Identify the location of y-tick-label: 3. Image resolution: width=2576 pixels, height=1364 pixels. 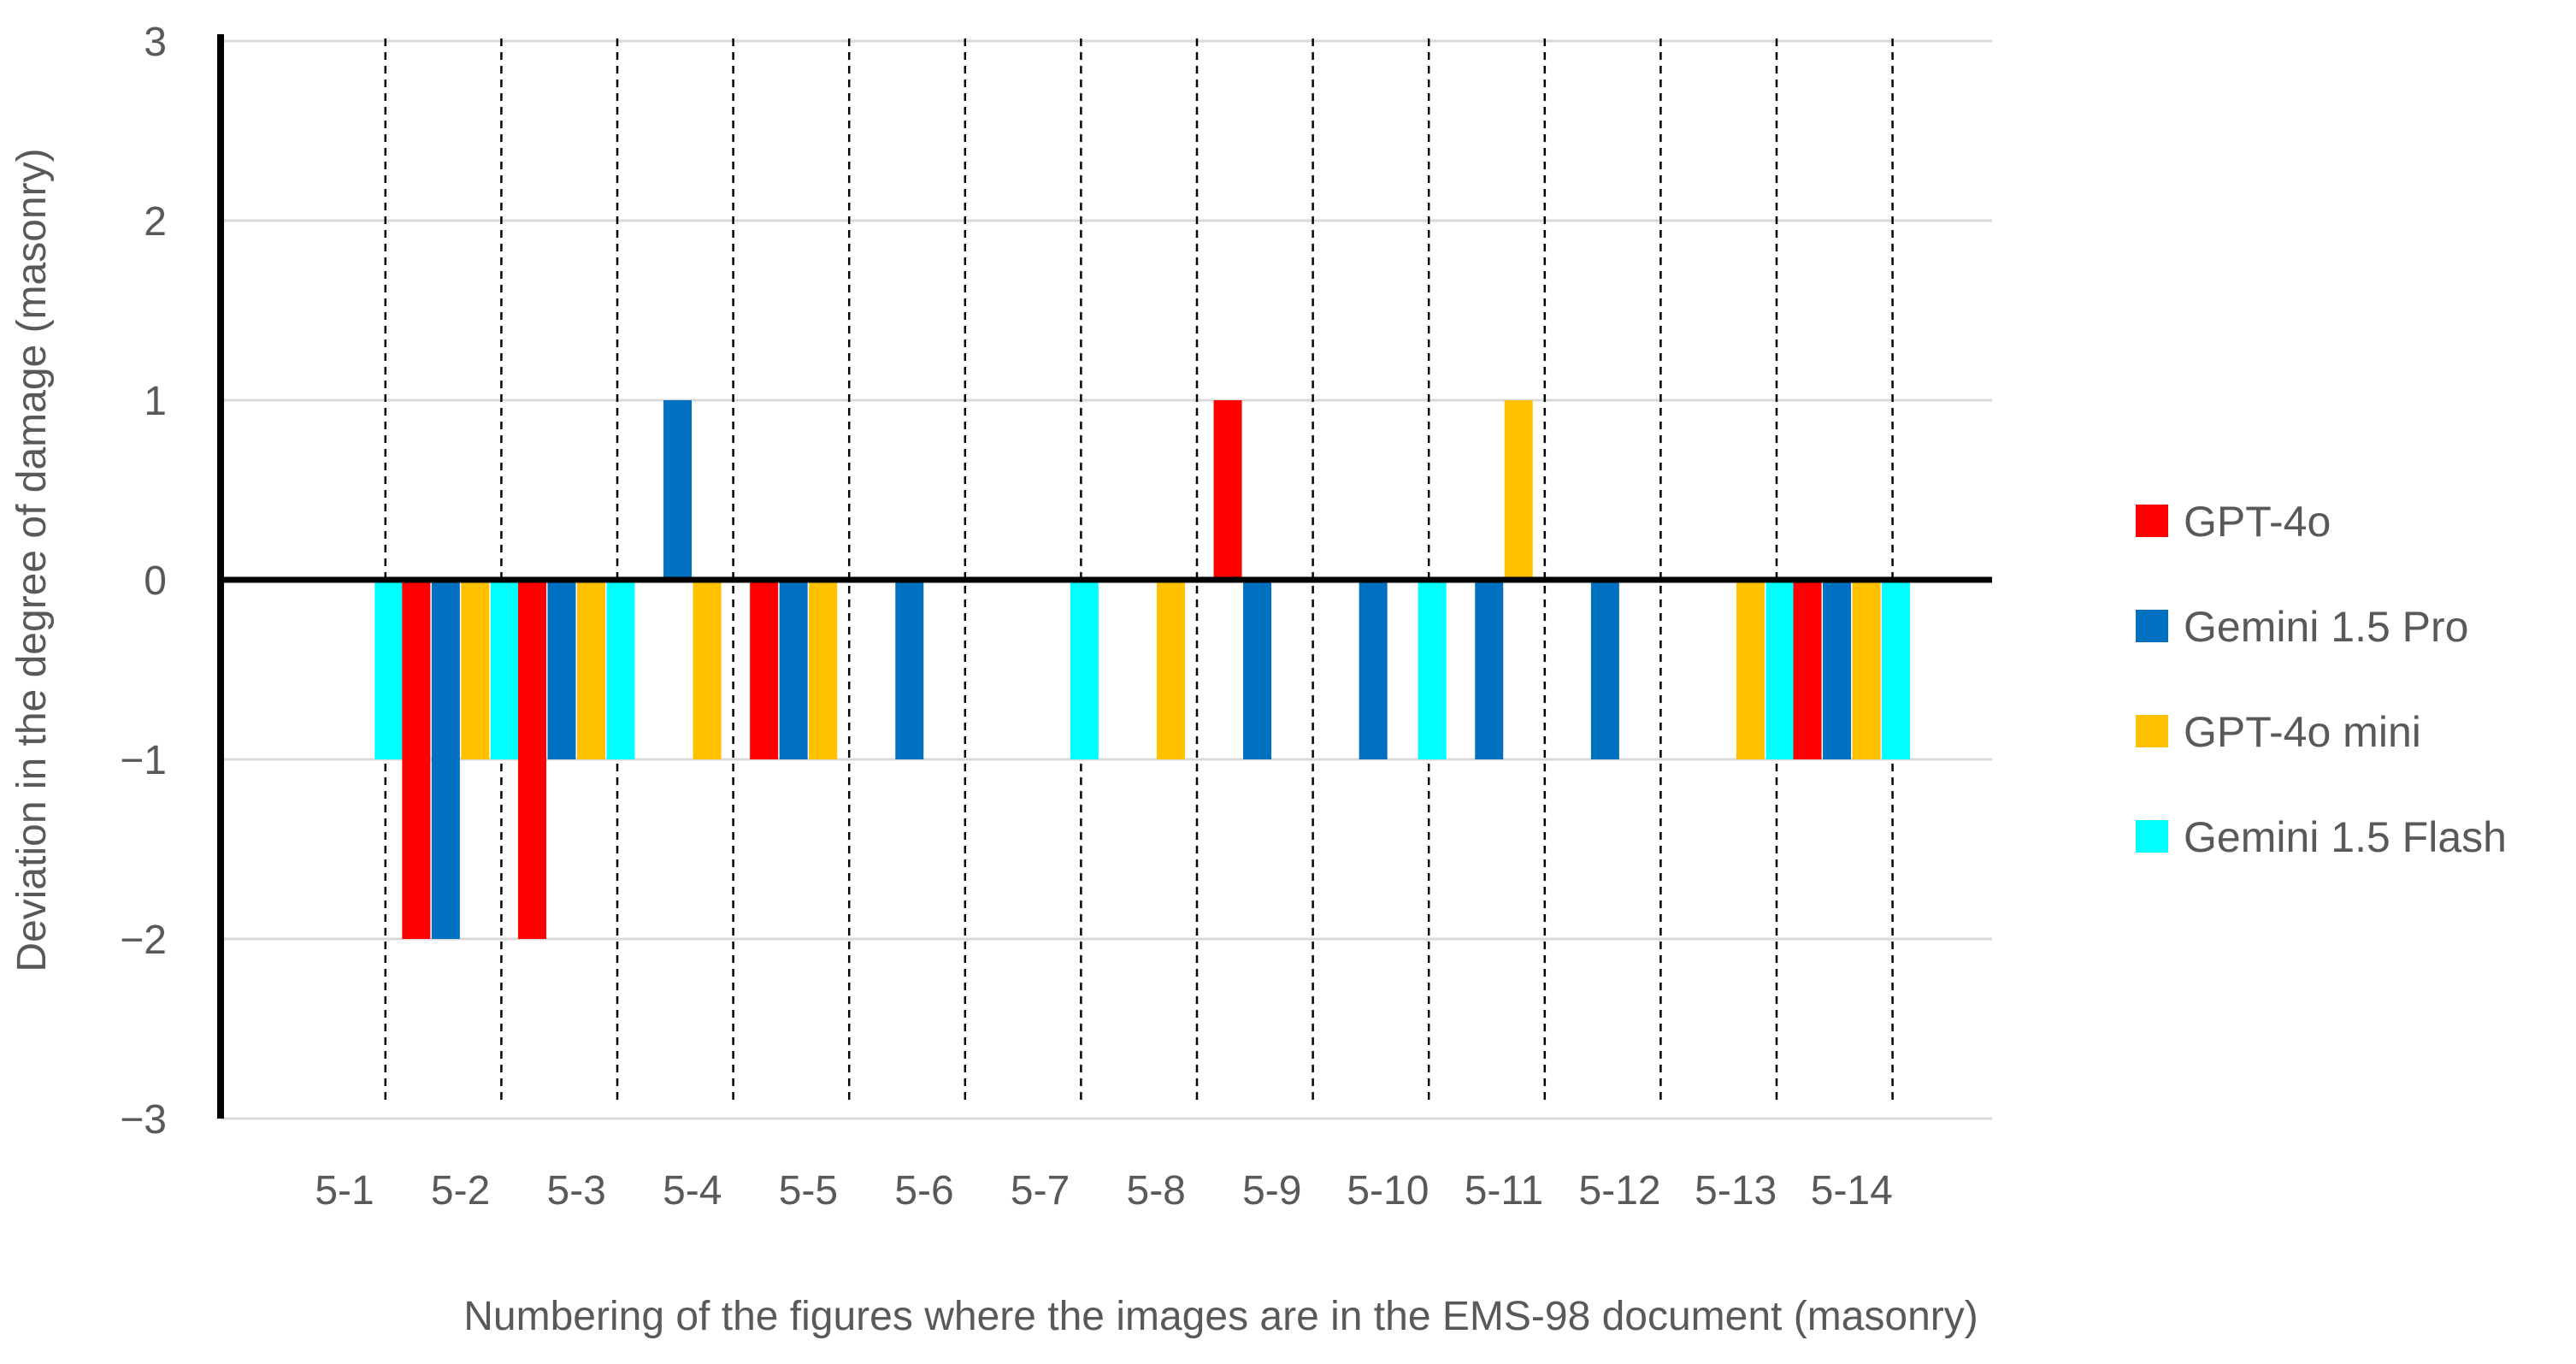
(155, 43).